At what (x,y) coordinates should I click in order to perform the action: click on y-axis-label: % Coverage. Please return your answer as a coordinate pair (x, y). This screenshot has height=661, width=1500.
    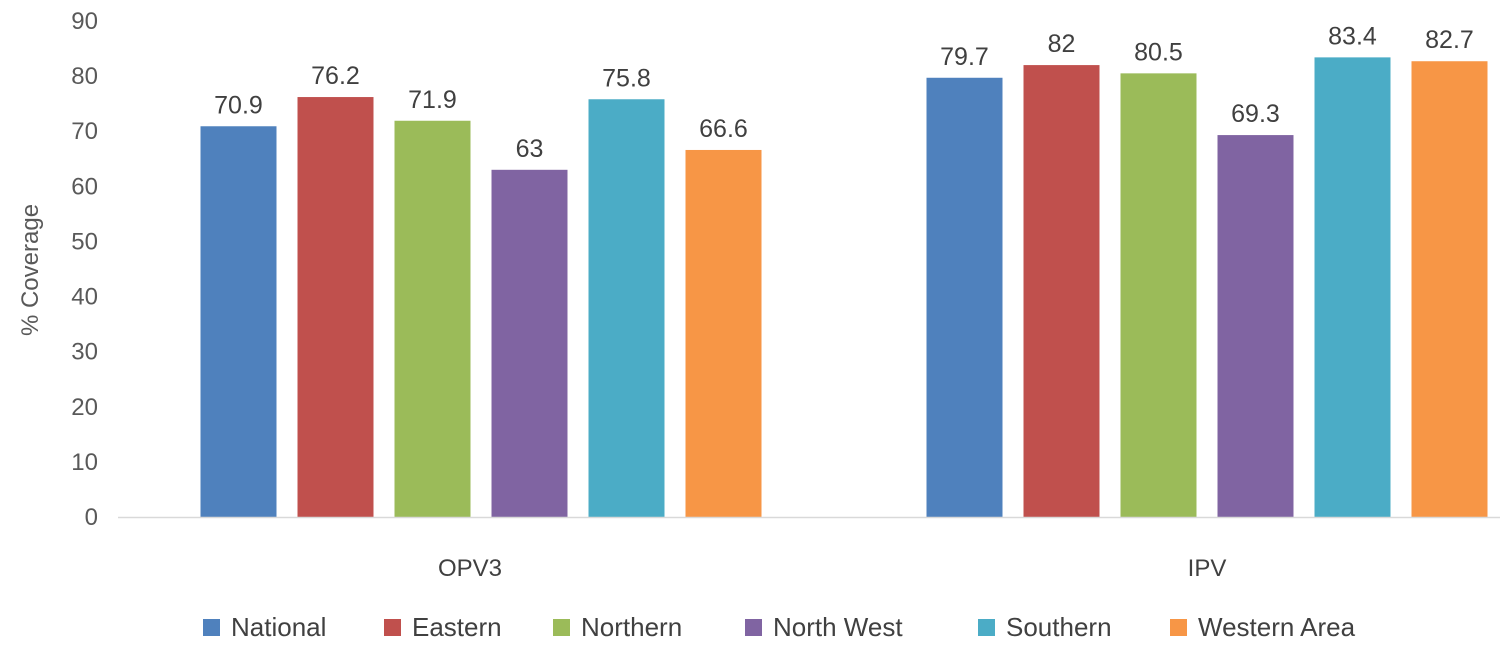
    Looking at the image, I should click on (30, 270).